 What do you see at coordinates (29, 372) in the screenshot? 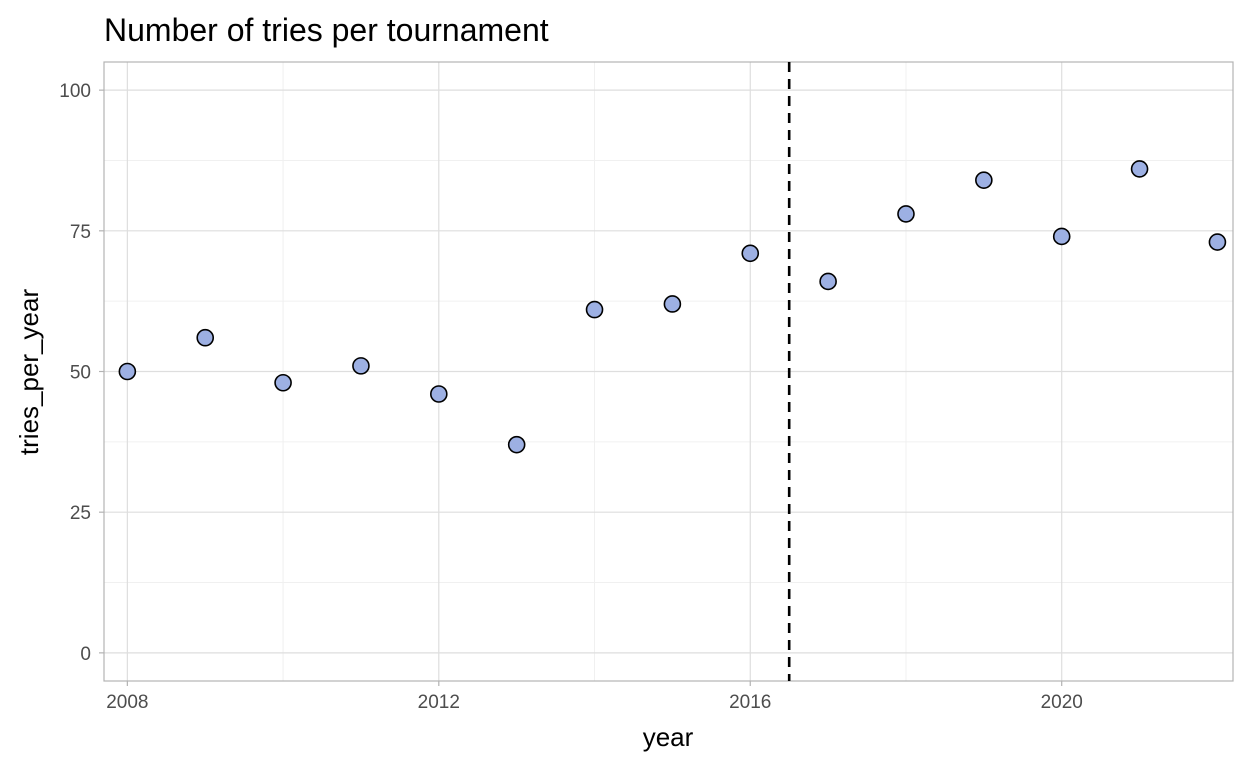
I see `y-axis-title: tries_per_year` at bounding box center [29, 372].